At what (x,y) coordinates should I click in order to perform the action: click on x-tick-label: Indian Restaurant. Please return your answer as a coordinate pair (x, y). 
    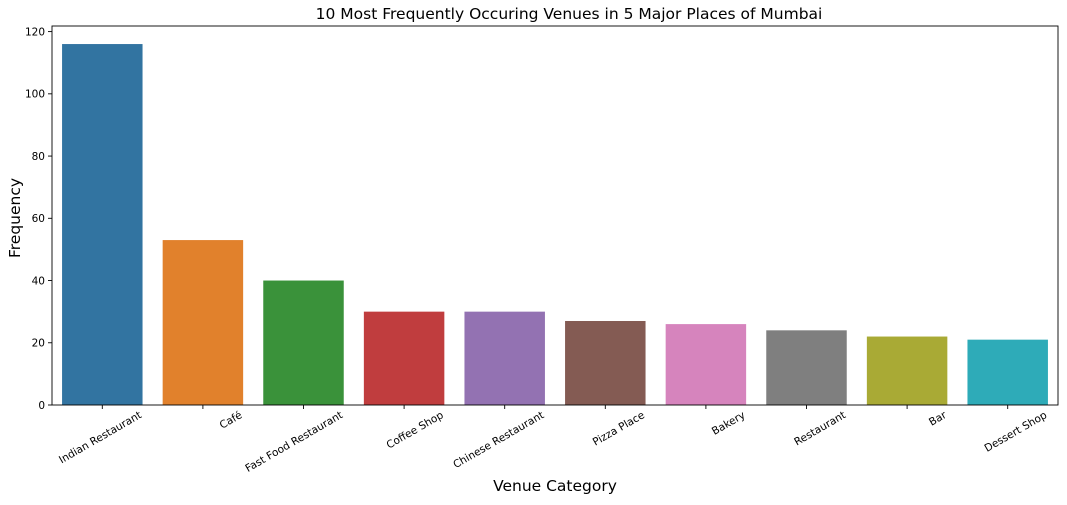
    Looking at the image, I should click on (100, 437).